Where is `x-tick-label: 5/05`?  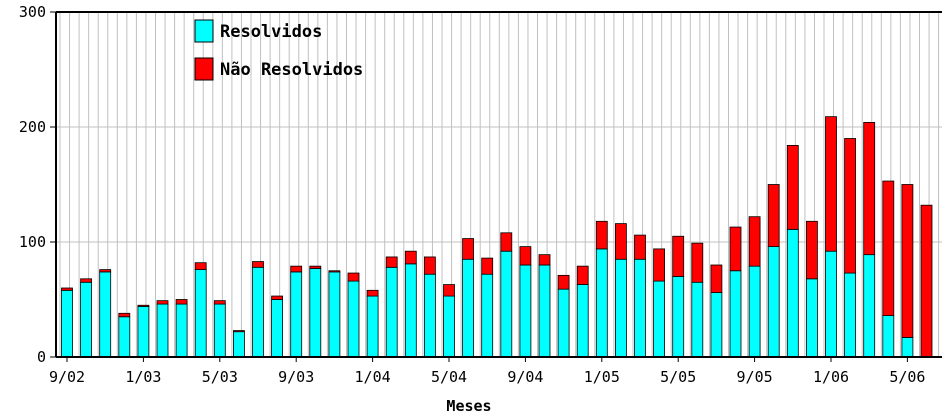
x-tick-label: 5/05 is located at coordinates (678, 377).